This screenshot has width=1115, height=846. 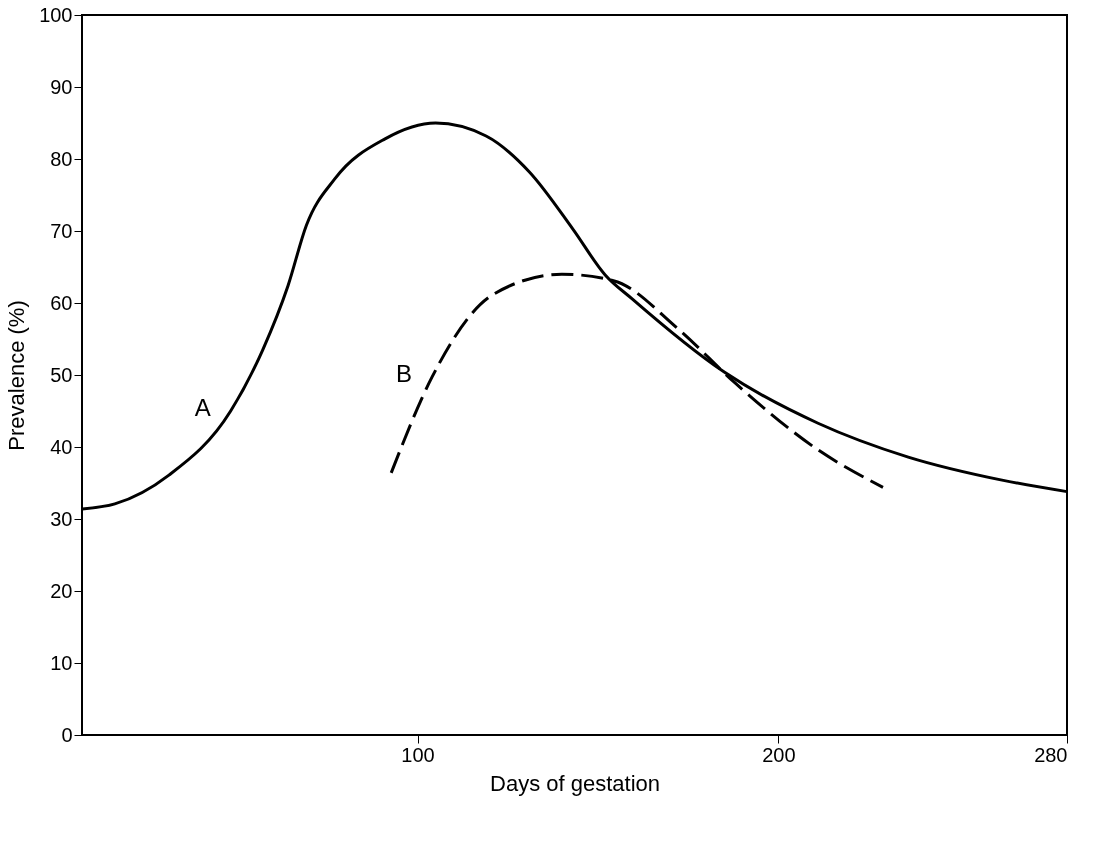 I want to click on line-series, so click(x=637, y=380).